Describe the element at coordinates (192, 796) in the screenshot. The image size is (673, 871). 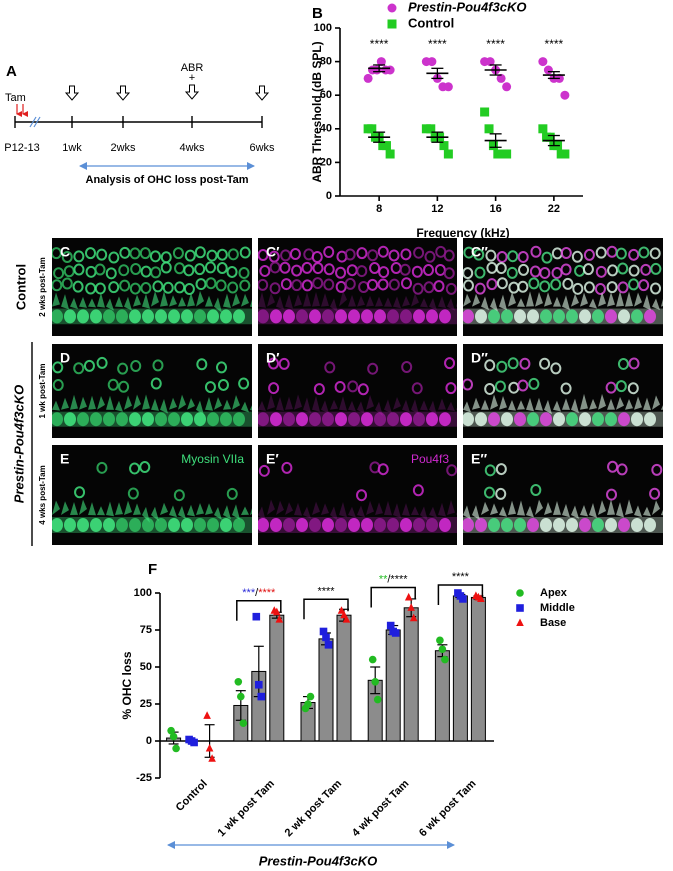
I see `x-tick-label: Control` at that location.